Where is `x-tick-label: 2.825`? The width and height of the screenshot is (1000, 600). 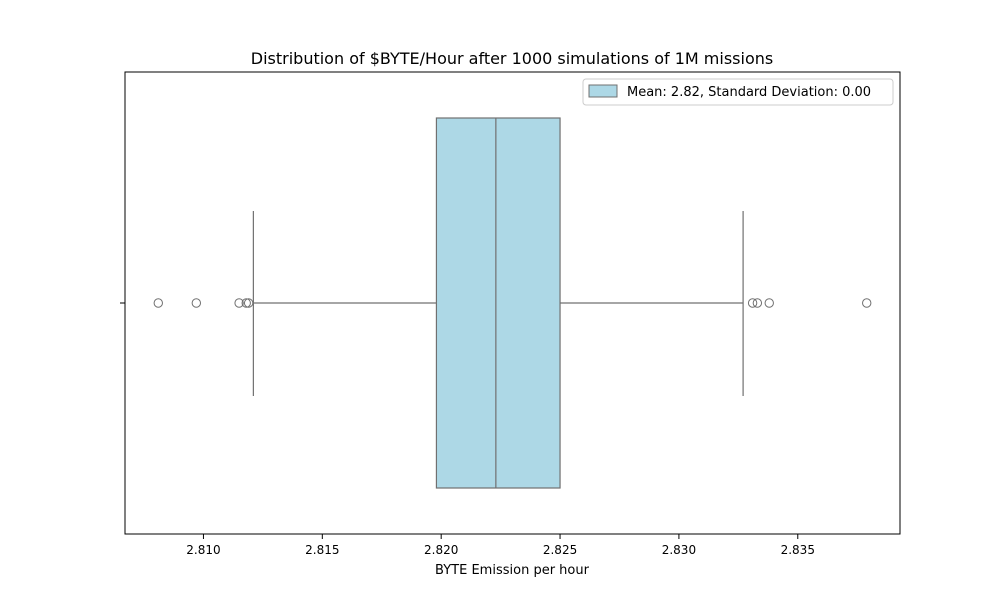 x-tick-label: 2.825 is located at coordinates (560, 550).